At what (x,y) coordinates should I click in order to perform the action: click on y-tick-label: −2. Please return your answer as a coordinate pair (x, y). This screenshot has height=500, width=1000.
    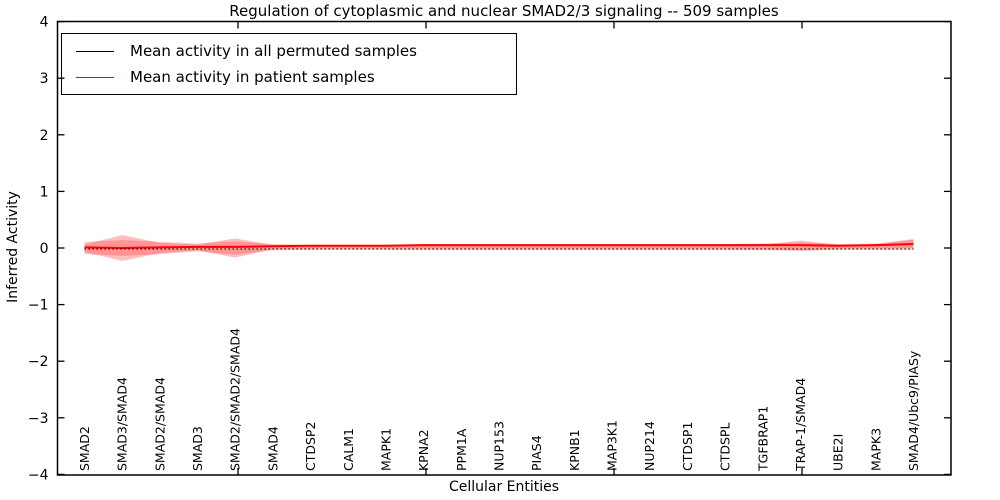
    Looking at the image, I should click on (38, 362).